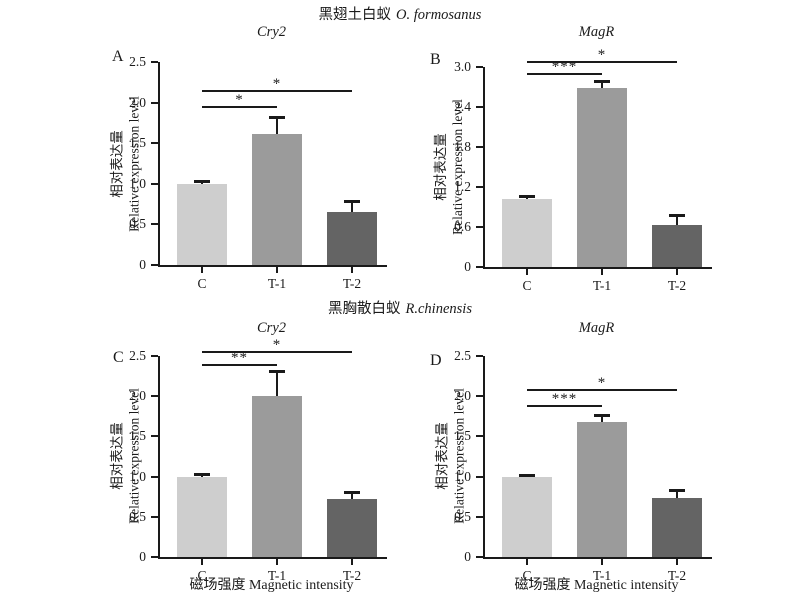 The height and width of the screenshot is (599, 800). I want to click on y-axis-tick-label: 1.2, so click(462, 186).